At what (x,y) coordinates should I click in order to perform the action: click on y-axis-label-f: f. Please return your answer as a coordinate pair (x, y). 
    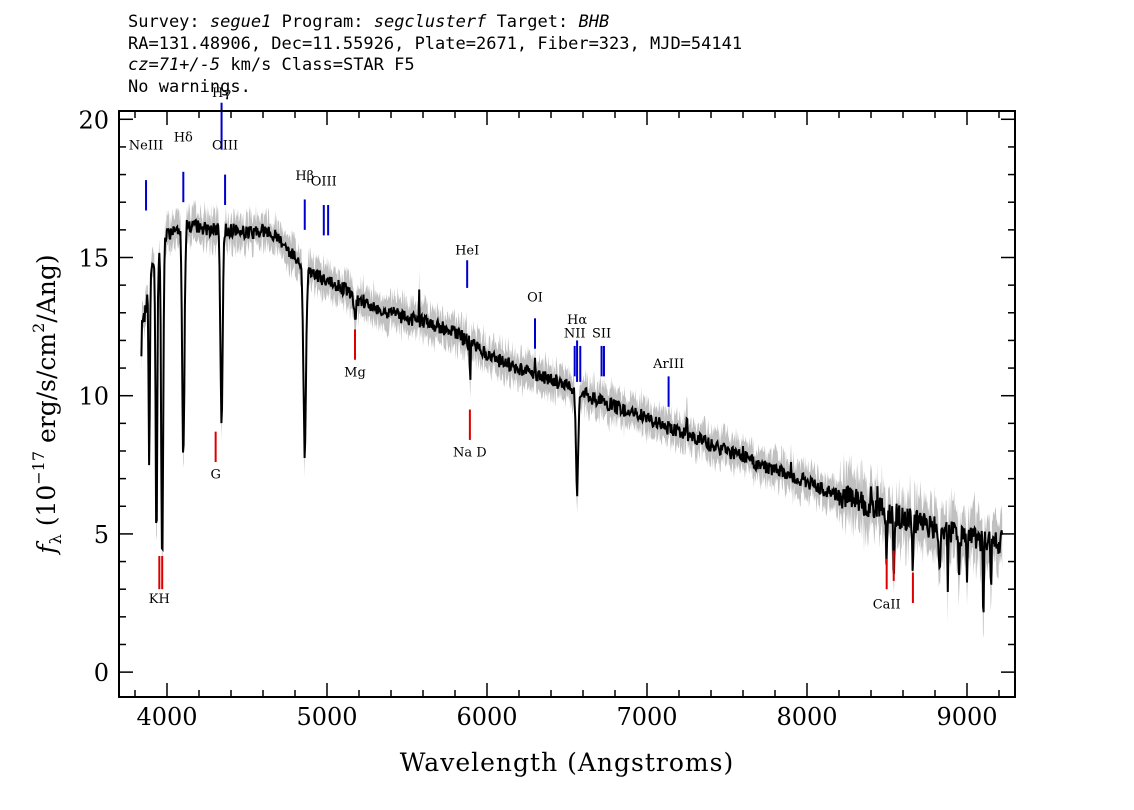
    Looking at the image, I should click on (46, 548).